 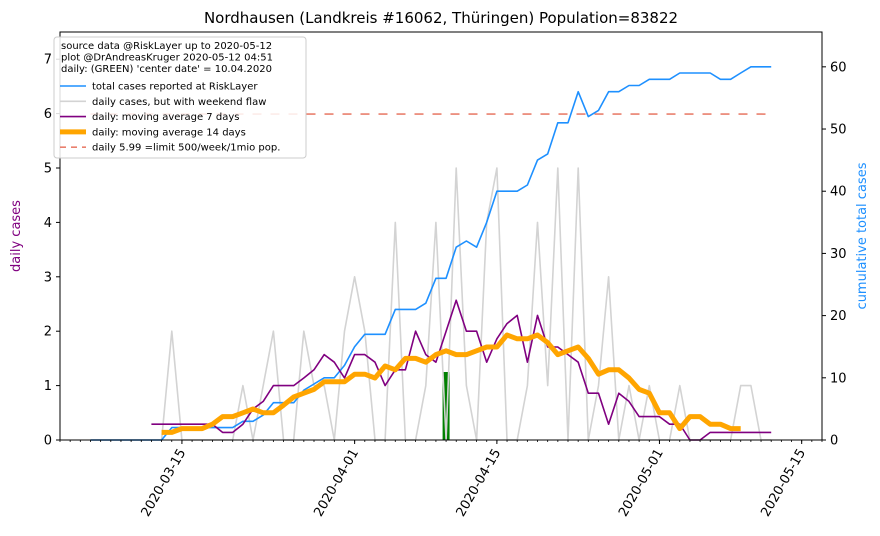 What do you see at coordinates (451, 383) in the screenshot?
I see `moving-average-14-line` at bounding box center [451, 383].